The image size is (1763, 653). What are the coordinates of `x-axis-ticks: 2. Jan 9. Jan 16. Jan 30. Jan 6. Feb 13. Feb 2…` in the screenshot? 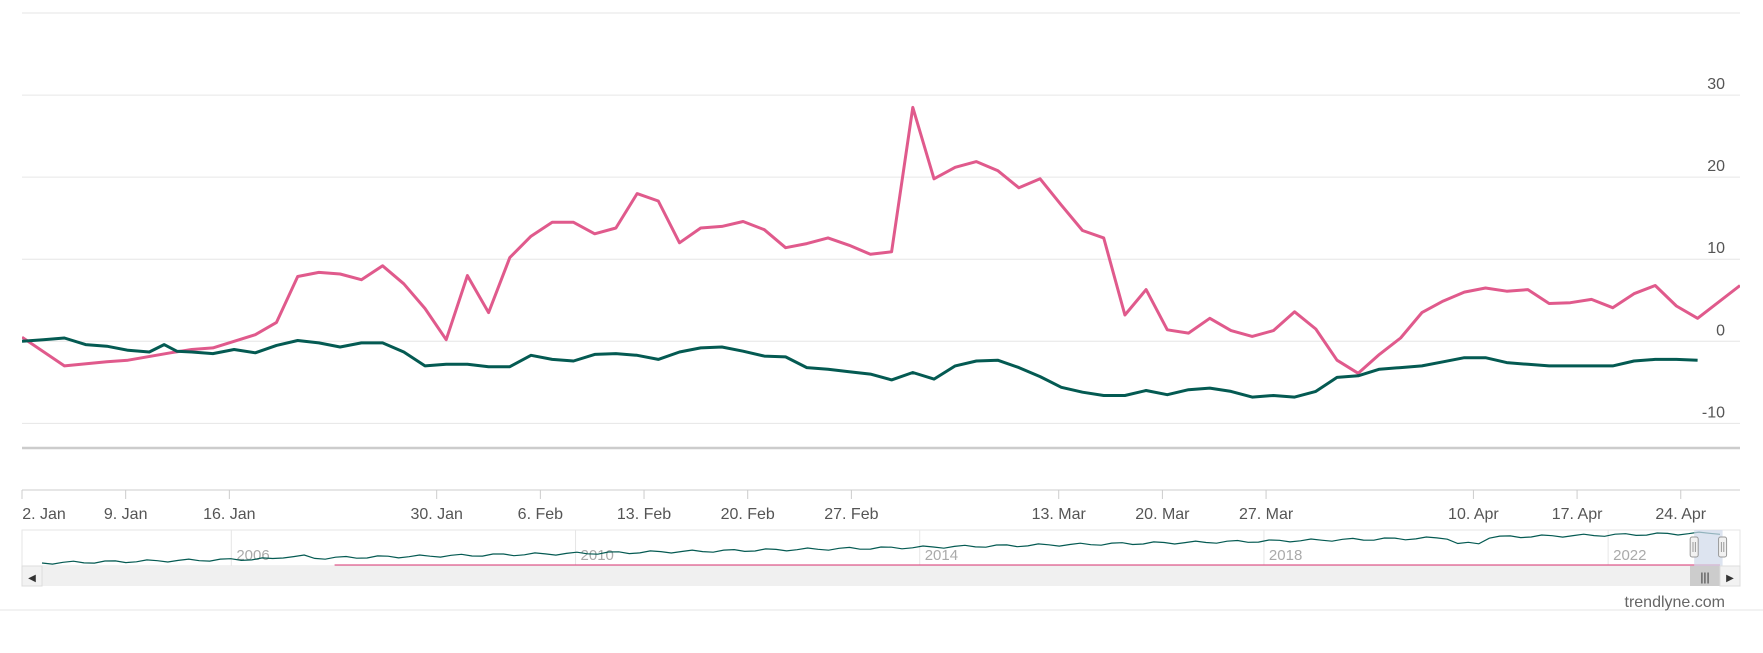 It's located at (864, 506).